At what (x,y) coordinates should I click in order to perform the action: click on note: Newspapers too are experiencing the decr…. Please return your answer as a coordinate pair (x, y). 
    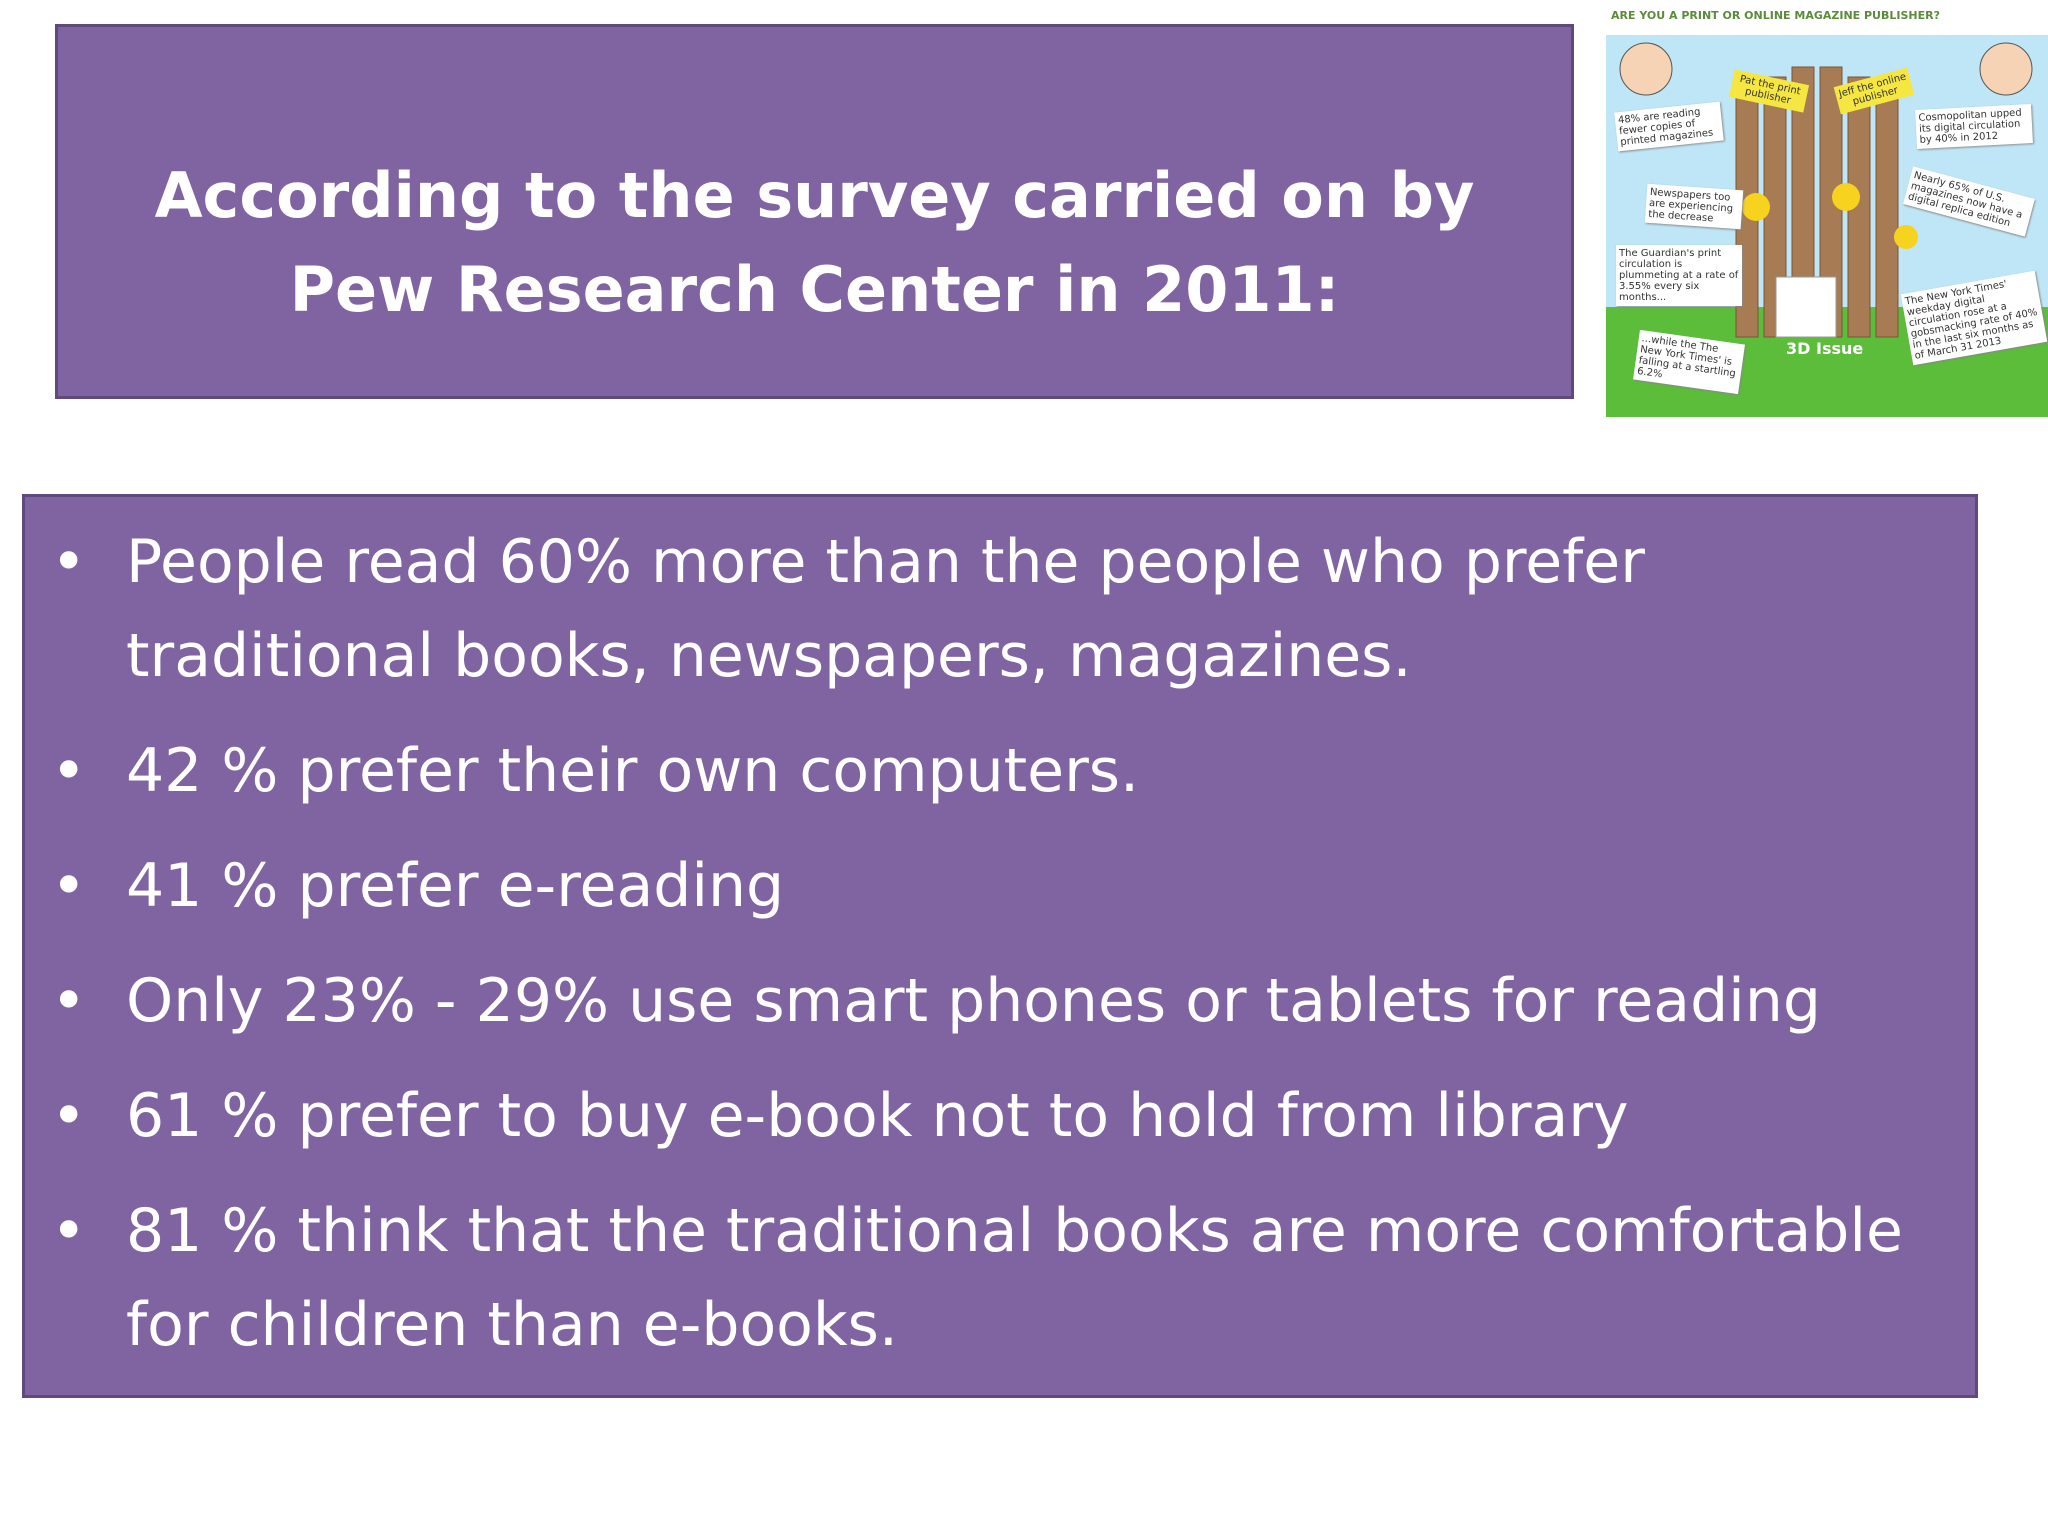
    Looking at the image, I should click on (1694, 206).